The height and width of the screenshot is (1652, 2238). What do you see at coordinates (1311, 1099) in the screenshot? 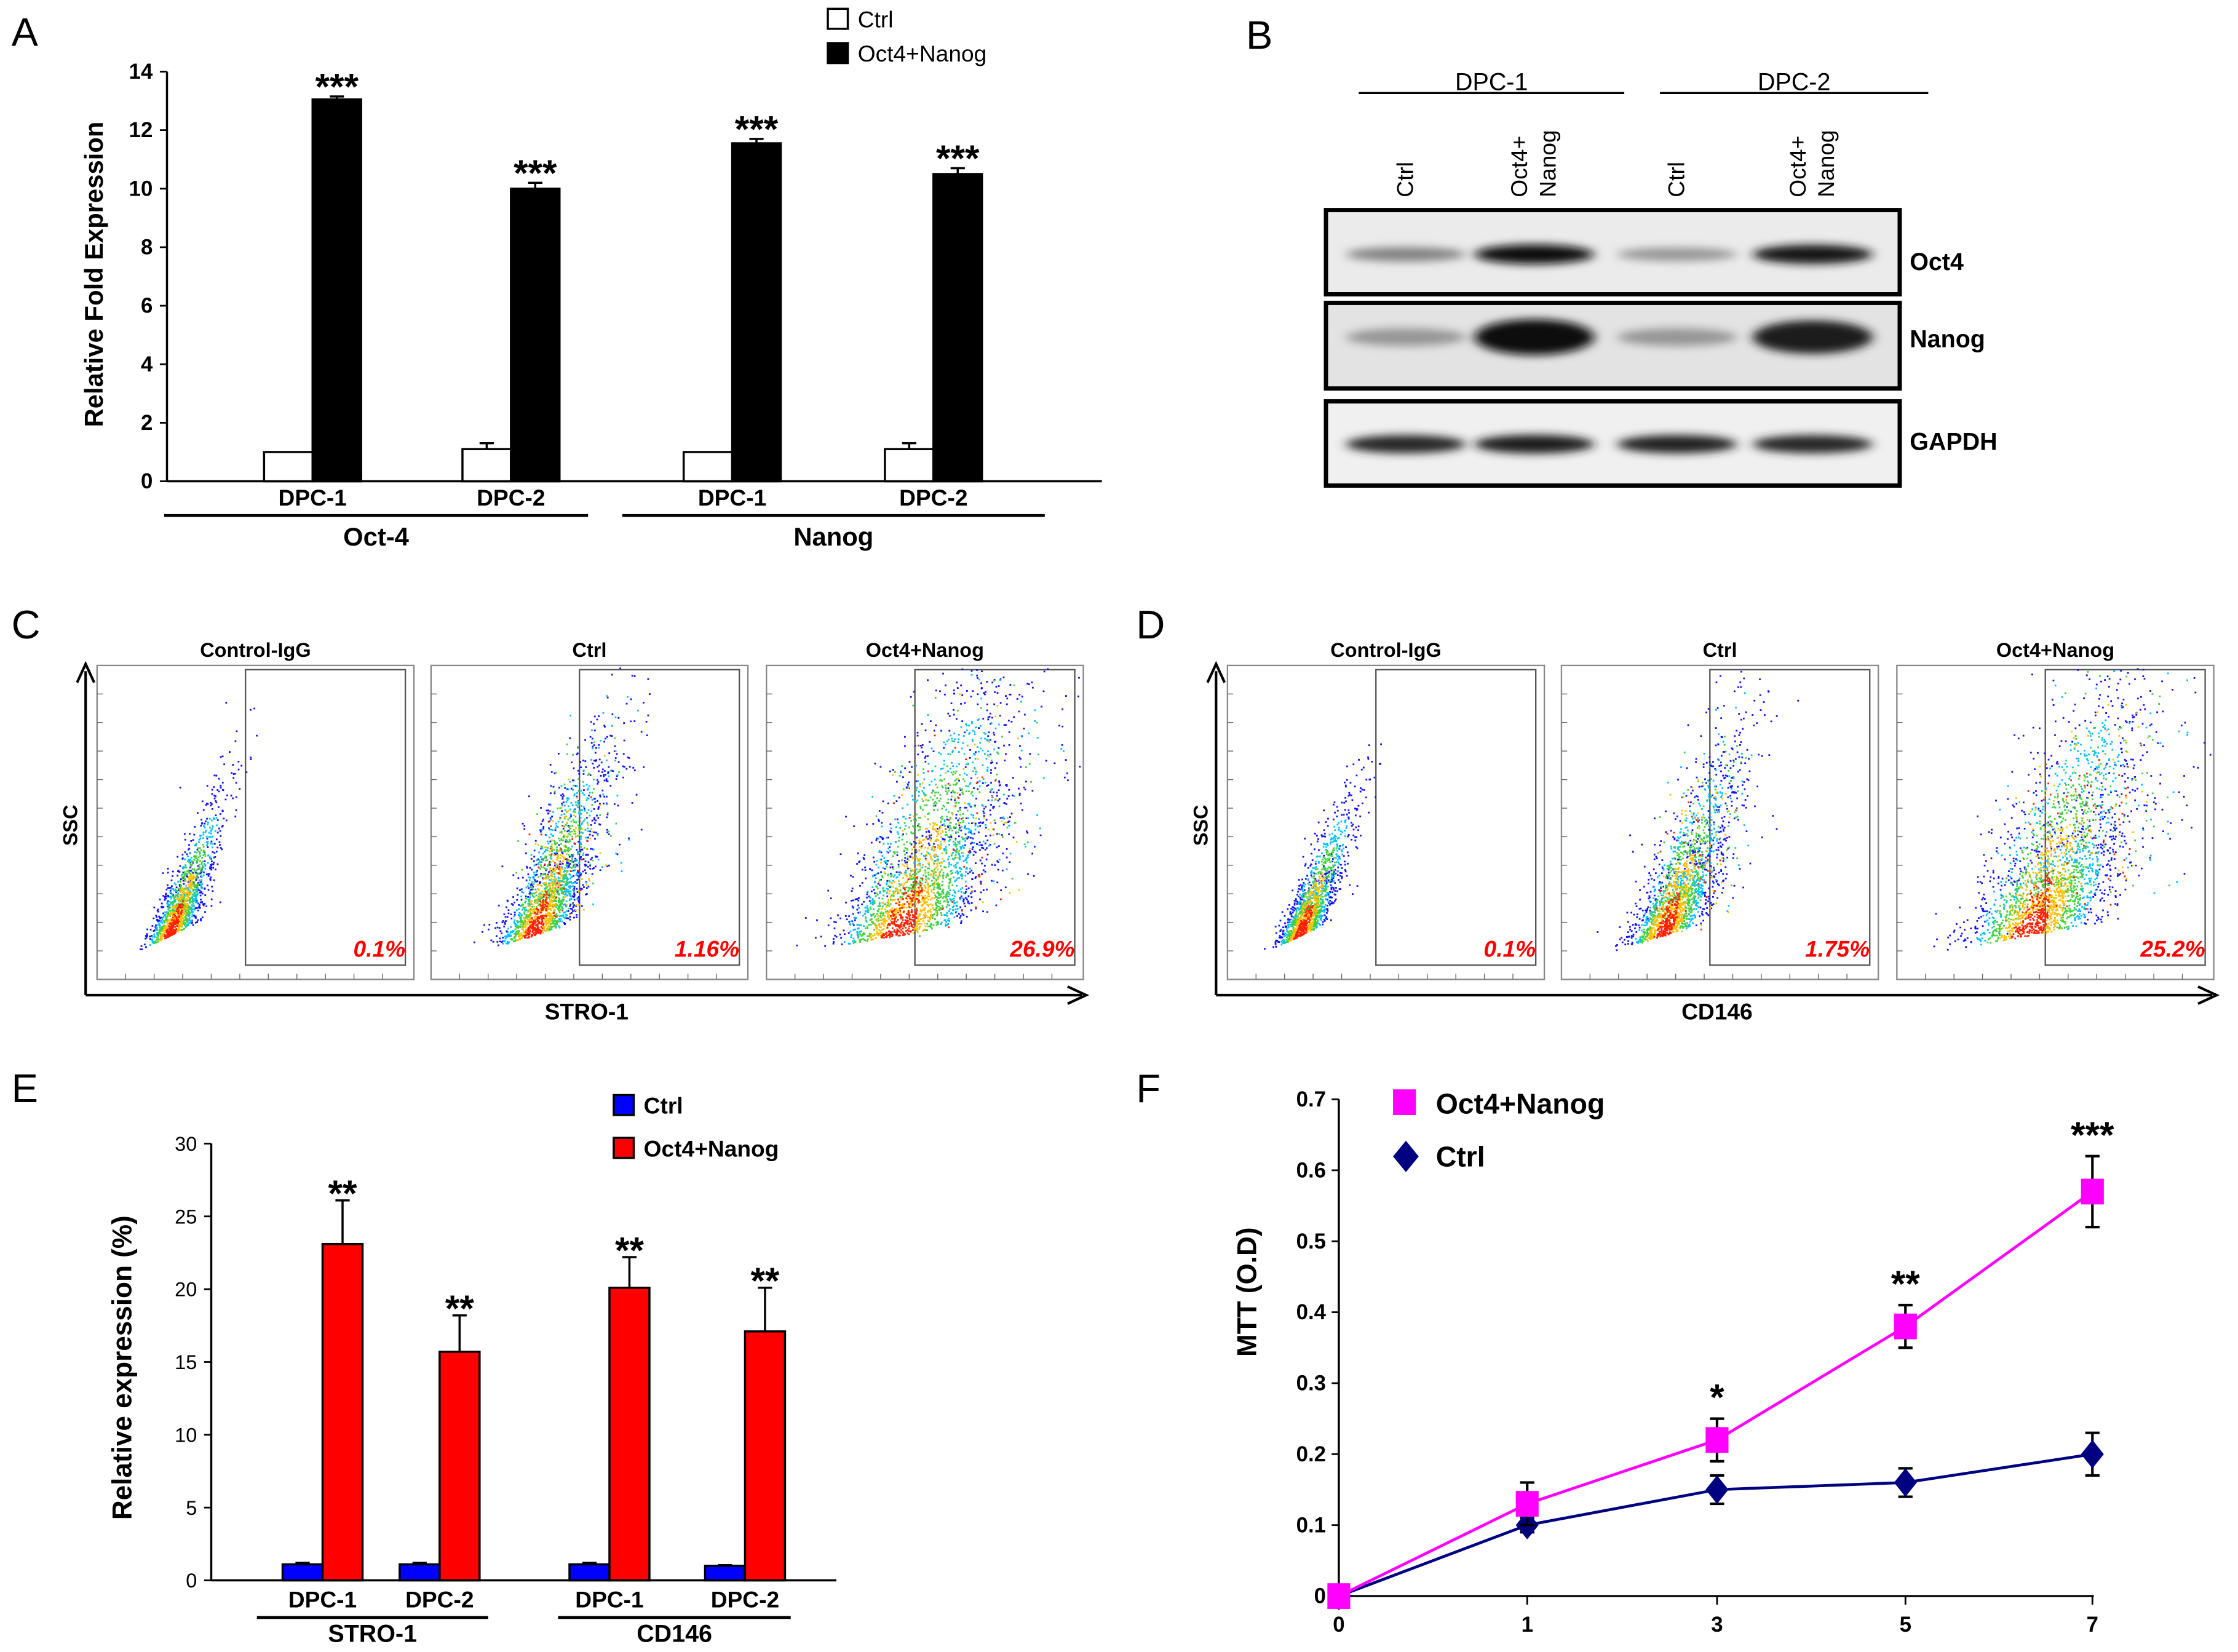
I see `y-tick-label: 0.7` at bounding box center [1311, 1099].